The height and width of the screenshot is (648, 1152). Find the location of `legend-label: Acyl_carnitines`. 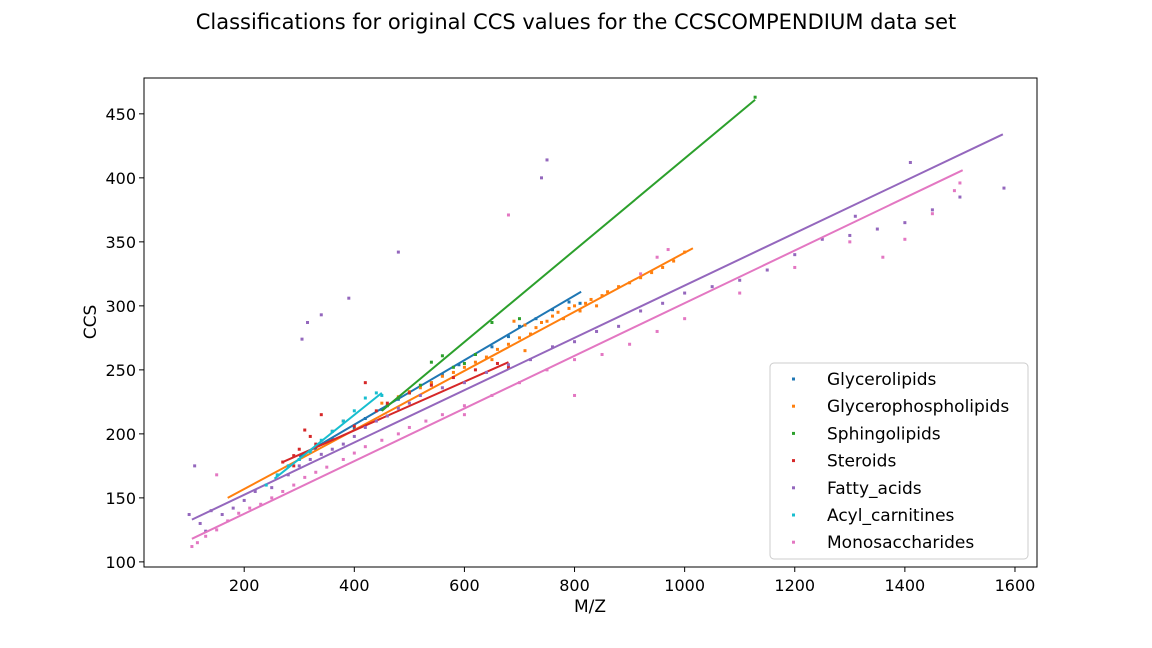

legend-label: Acyl_carnitines is located at coordinates (891, 516).